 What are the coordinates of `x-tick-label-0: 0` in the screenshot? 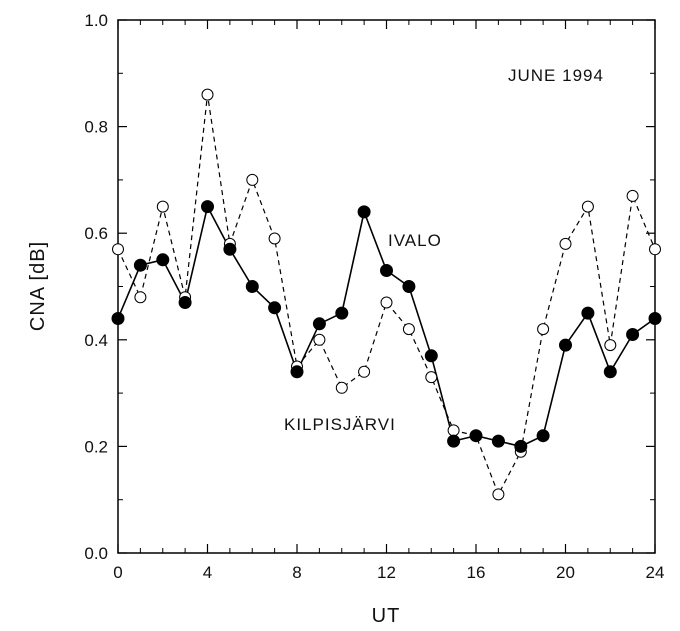 It's located at (117, 572).